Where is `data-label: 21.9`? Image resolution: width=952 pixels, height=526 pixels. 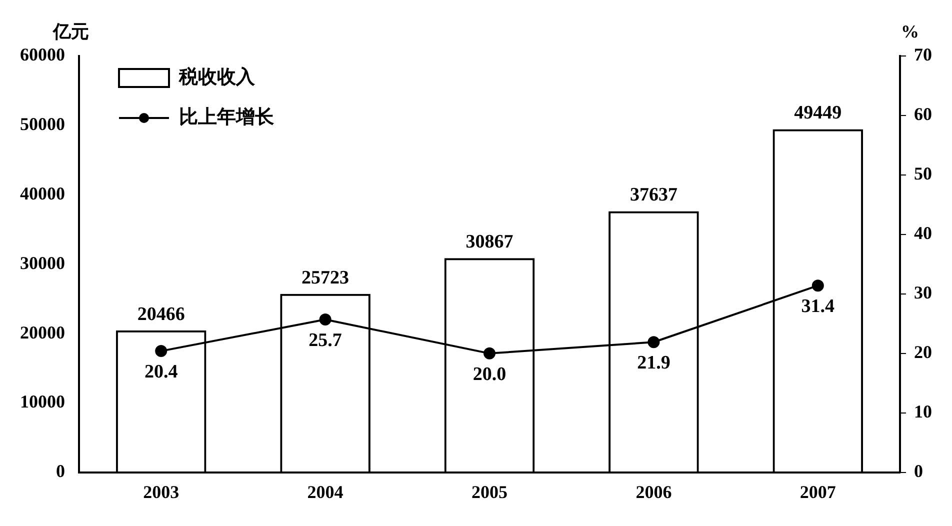 data-label: 21.9 is located at coordinates (653, 363).